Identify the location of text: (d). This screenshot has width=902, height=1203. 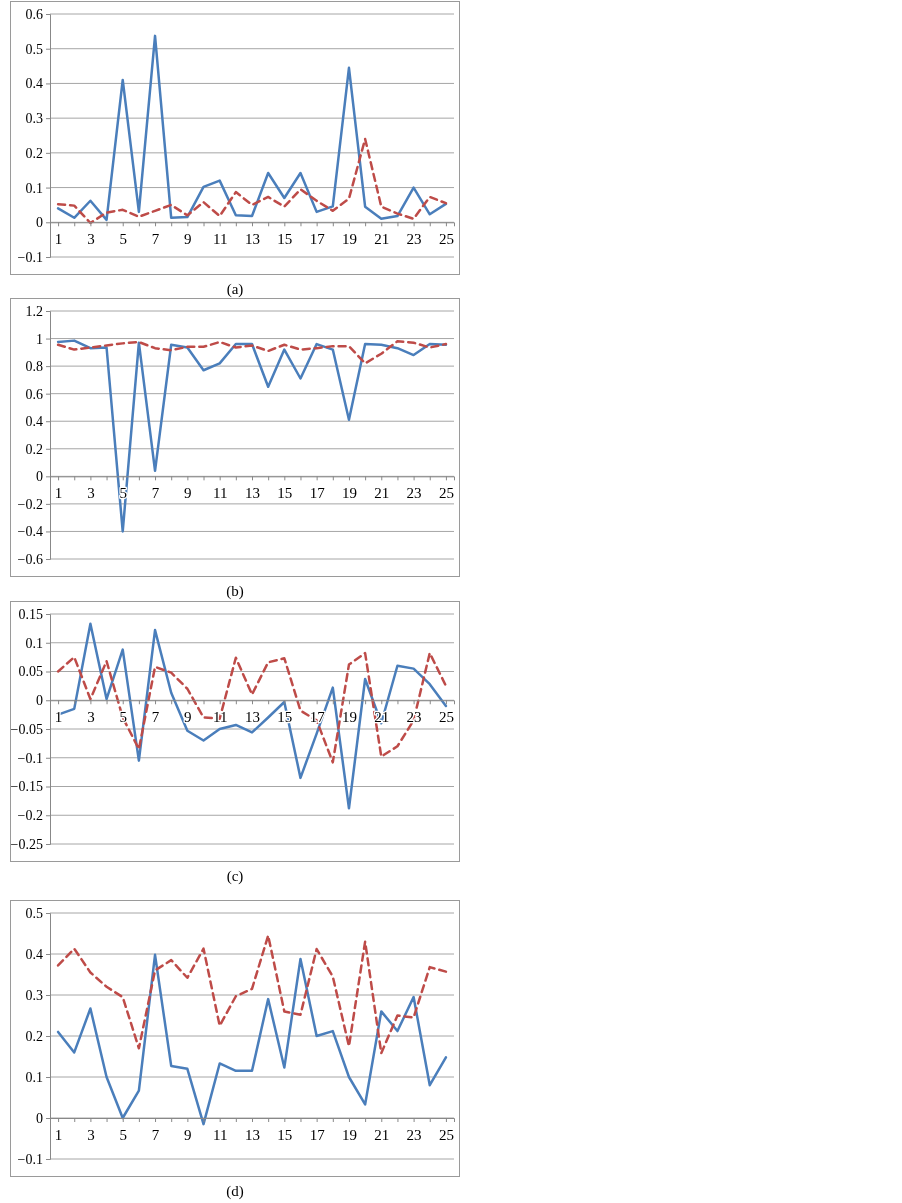
(235, 1191).